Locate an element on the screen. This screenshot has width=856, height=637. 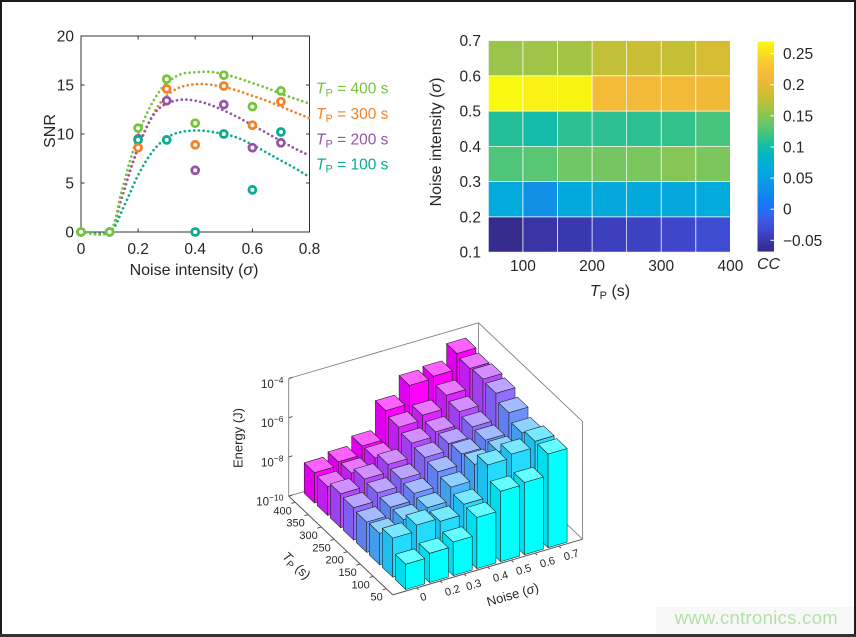
svg-text: 10 is located at coordinates (66, 135).